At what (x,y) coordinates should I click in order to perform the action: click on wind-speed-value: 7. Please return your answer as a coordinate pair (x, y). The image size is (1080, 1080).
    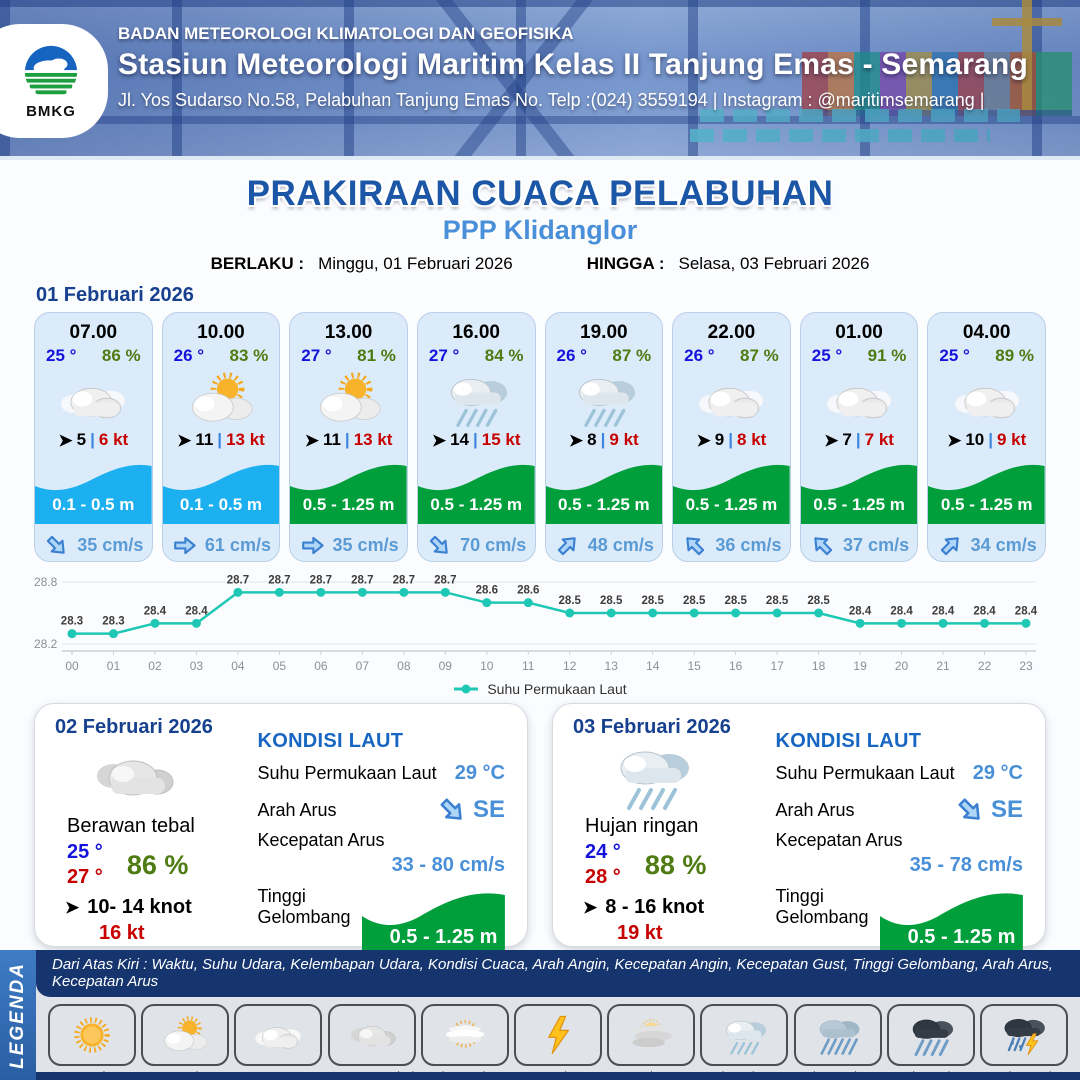
    Looking at the image, I should click on (847, 439).